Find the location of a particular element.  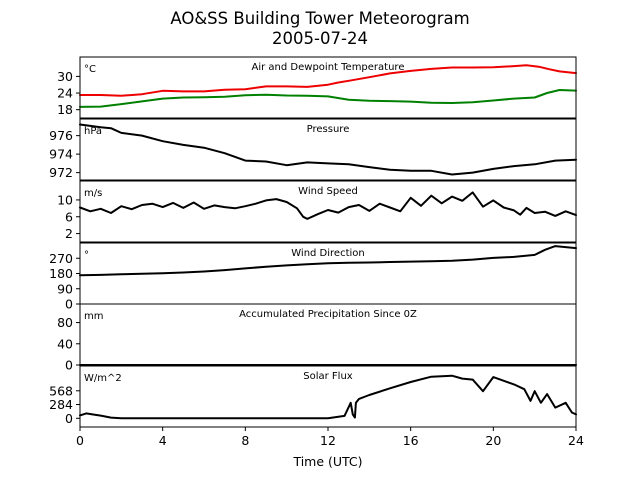

x-tick-label-1: 0 is located at coordinates (80, 440).